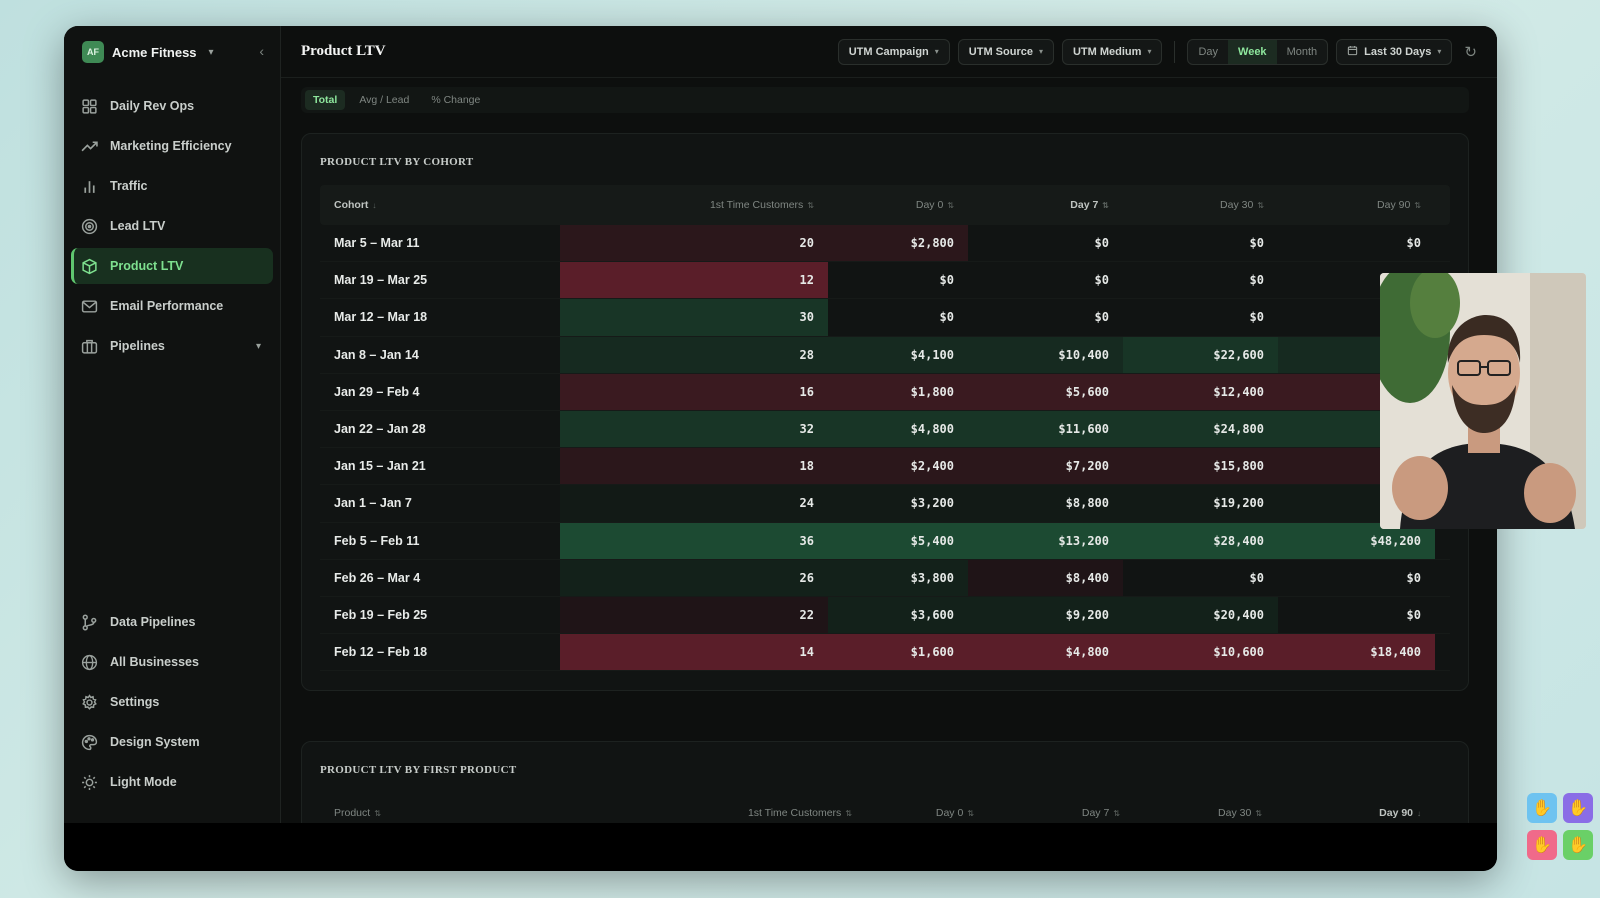  Describe the element at coordinates (1208, 51) in the screenshot. I see `period-day-button: Day` at that location.